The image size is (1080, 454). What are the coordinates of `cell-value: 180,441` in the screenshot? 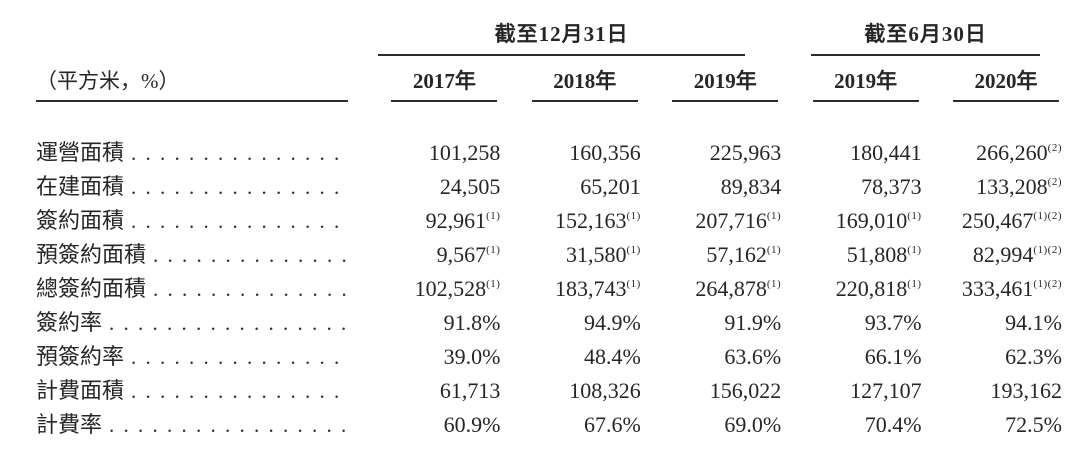 It's located at (886, 152).